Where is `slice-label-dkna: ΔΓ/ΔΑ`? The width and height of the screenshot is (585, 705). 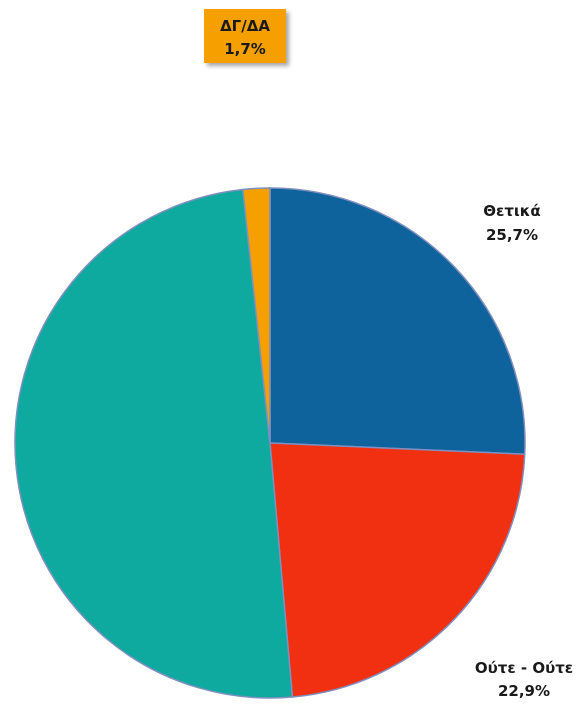
slice-label-dkna: ΔΓ/ΔΑ is located at coordinates (245, 26).